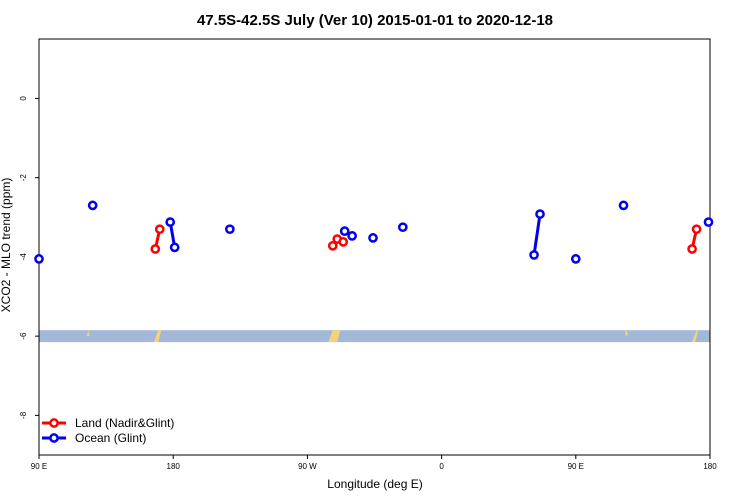 The width and height of the screenshot is (750, 500). Describe the element at coordinates (426, 239) in the screenshot. I see `series-land` at that location.